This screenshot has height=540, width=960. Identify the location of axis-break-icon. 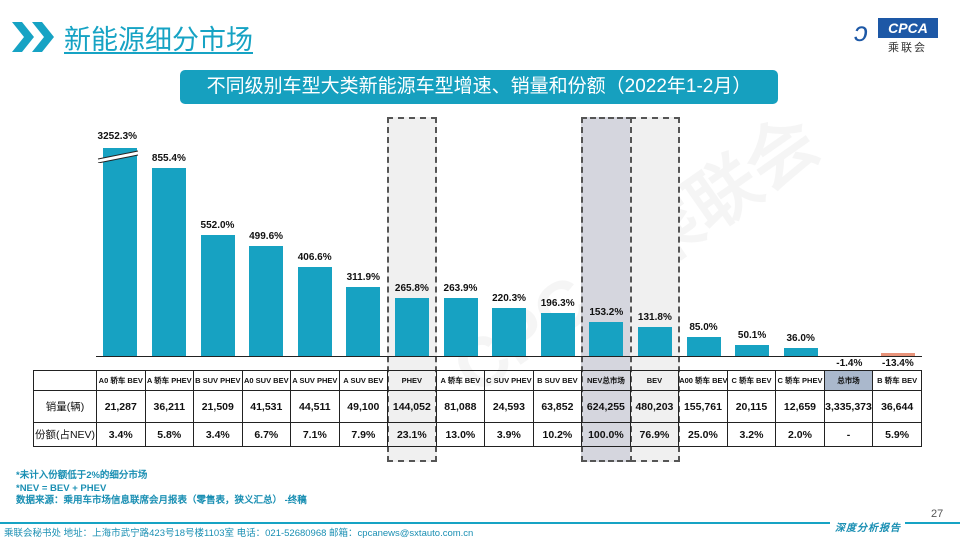
(118, 156).